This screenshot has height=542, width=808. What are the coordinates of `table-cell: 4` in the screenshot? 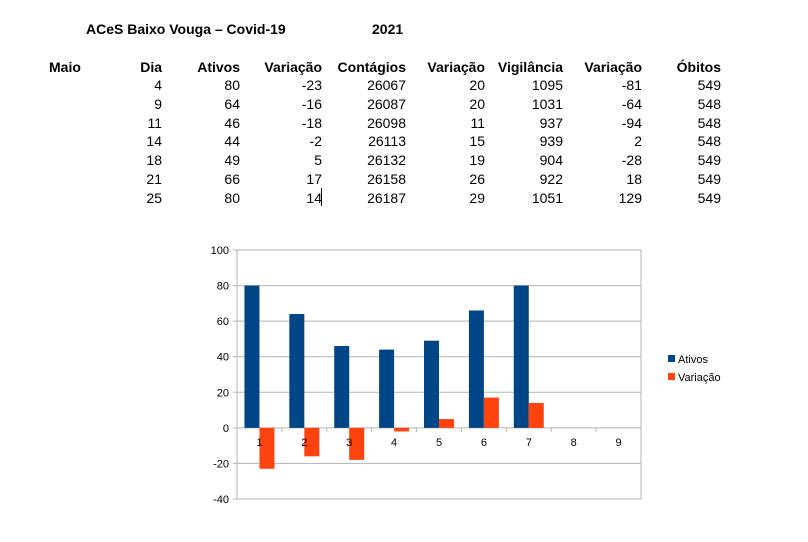 It's located at (158, 85).